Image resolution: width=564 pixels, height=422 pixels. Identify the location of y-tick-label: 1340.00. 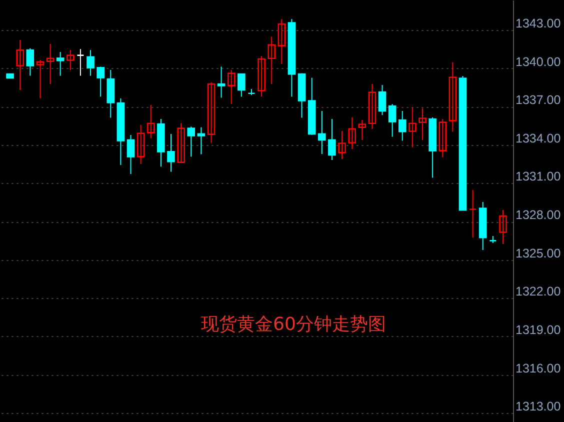
(538, 61).